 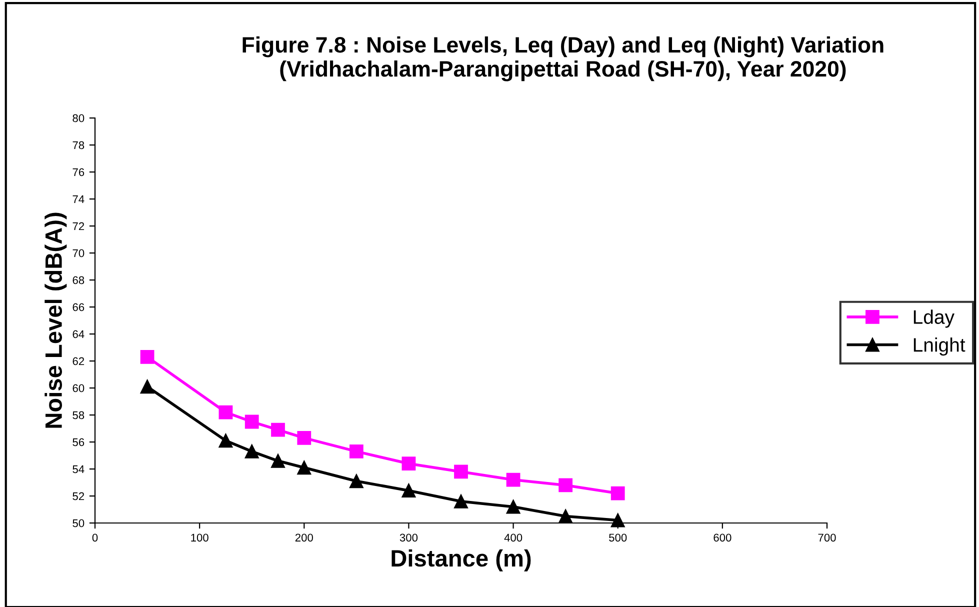 What do you see at coordinates (78, 172) in the screenshot?
I see `y-tick-label: 76` at bounding box center [78, 172].